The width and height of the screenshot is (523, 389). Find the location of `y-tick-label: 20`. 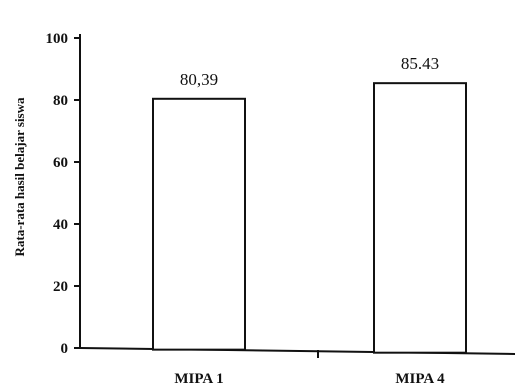

y-tick-label: 20 is located at coordinates (60, 287).